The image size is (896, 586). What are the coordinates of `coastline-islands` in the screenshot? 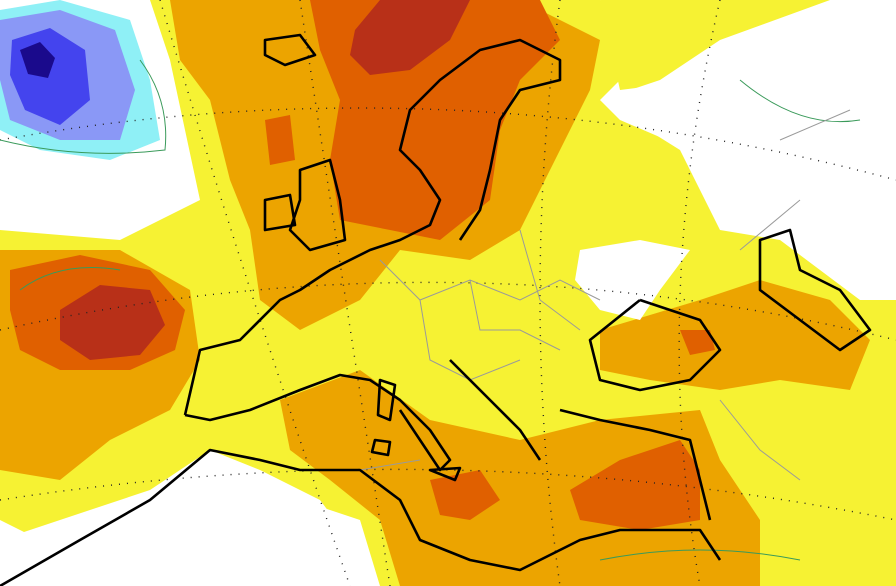 It's located at (416, 430).